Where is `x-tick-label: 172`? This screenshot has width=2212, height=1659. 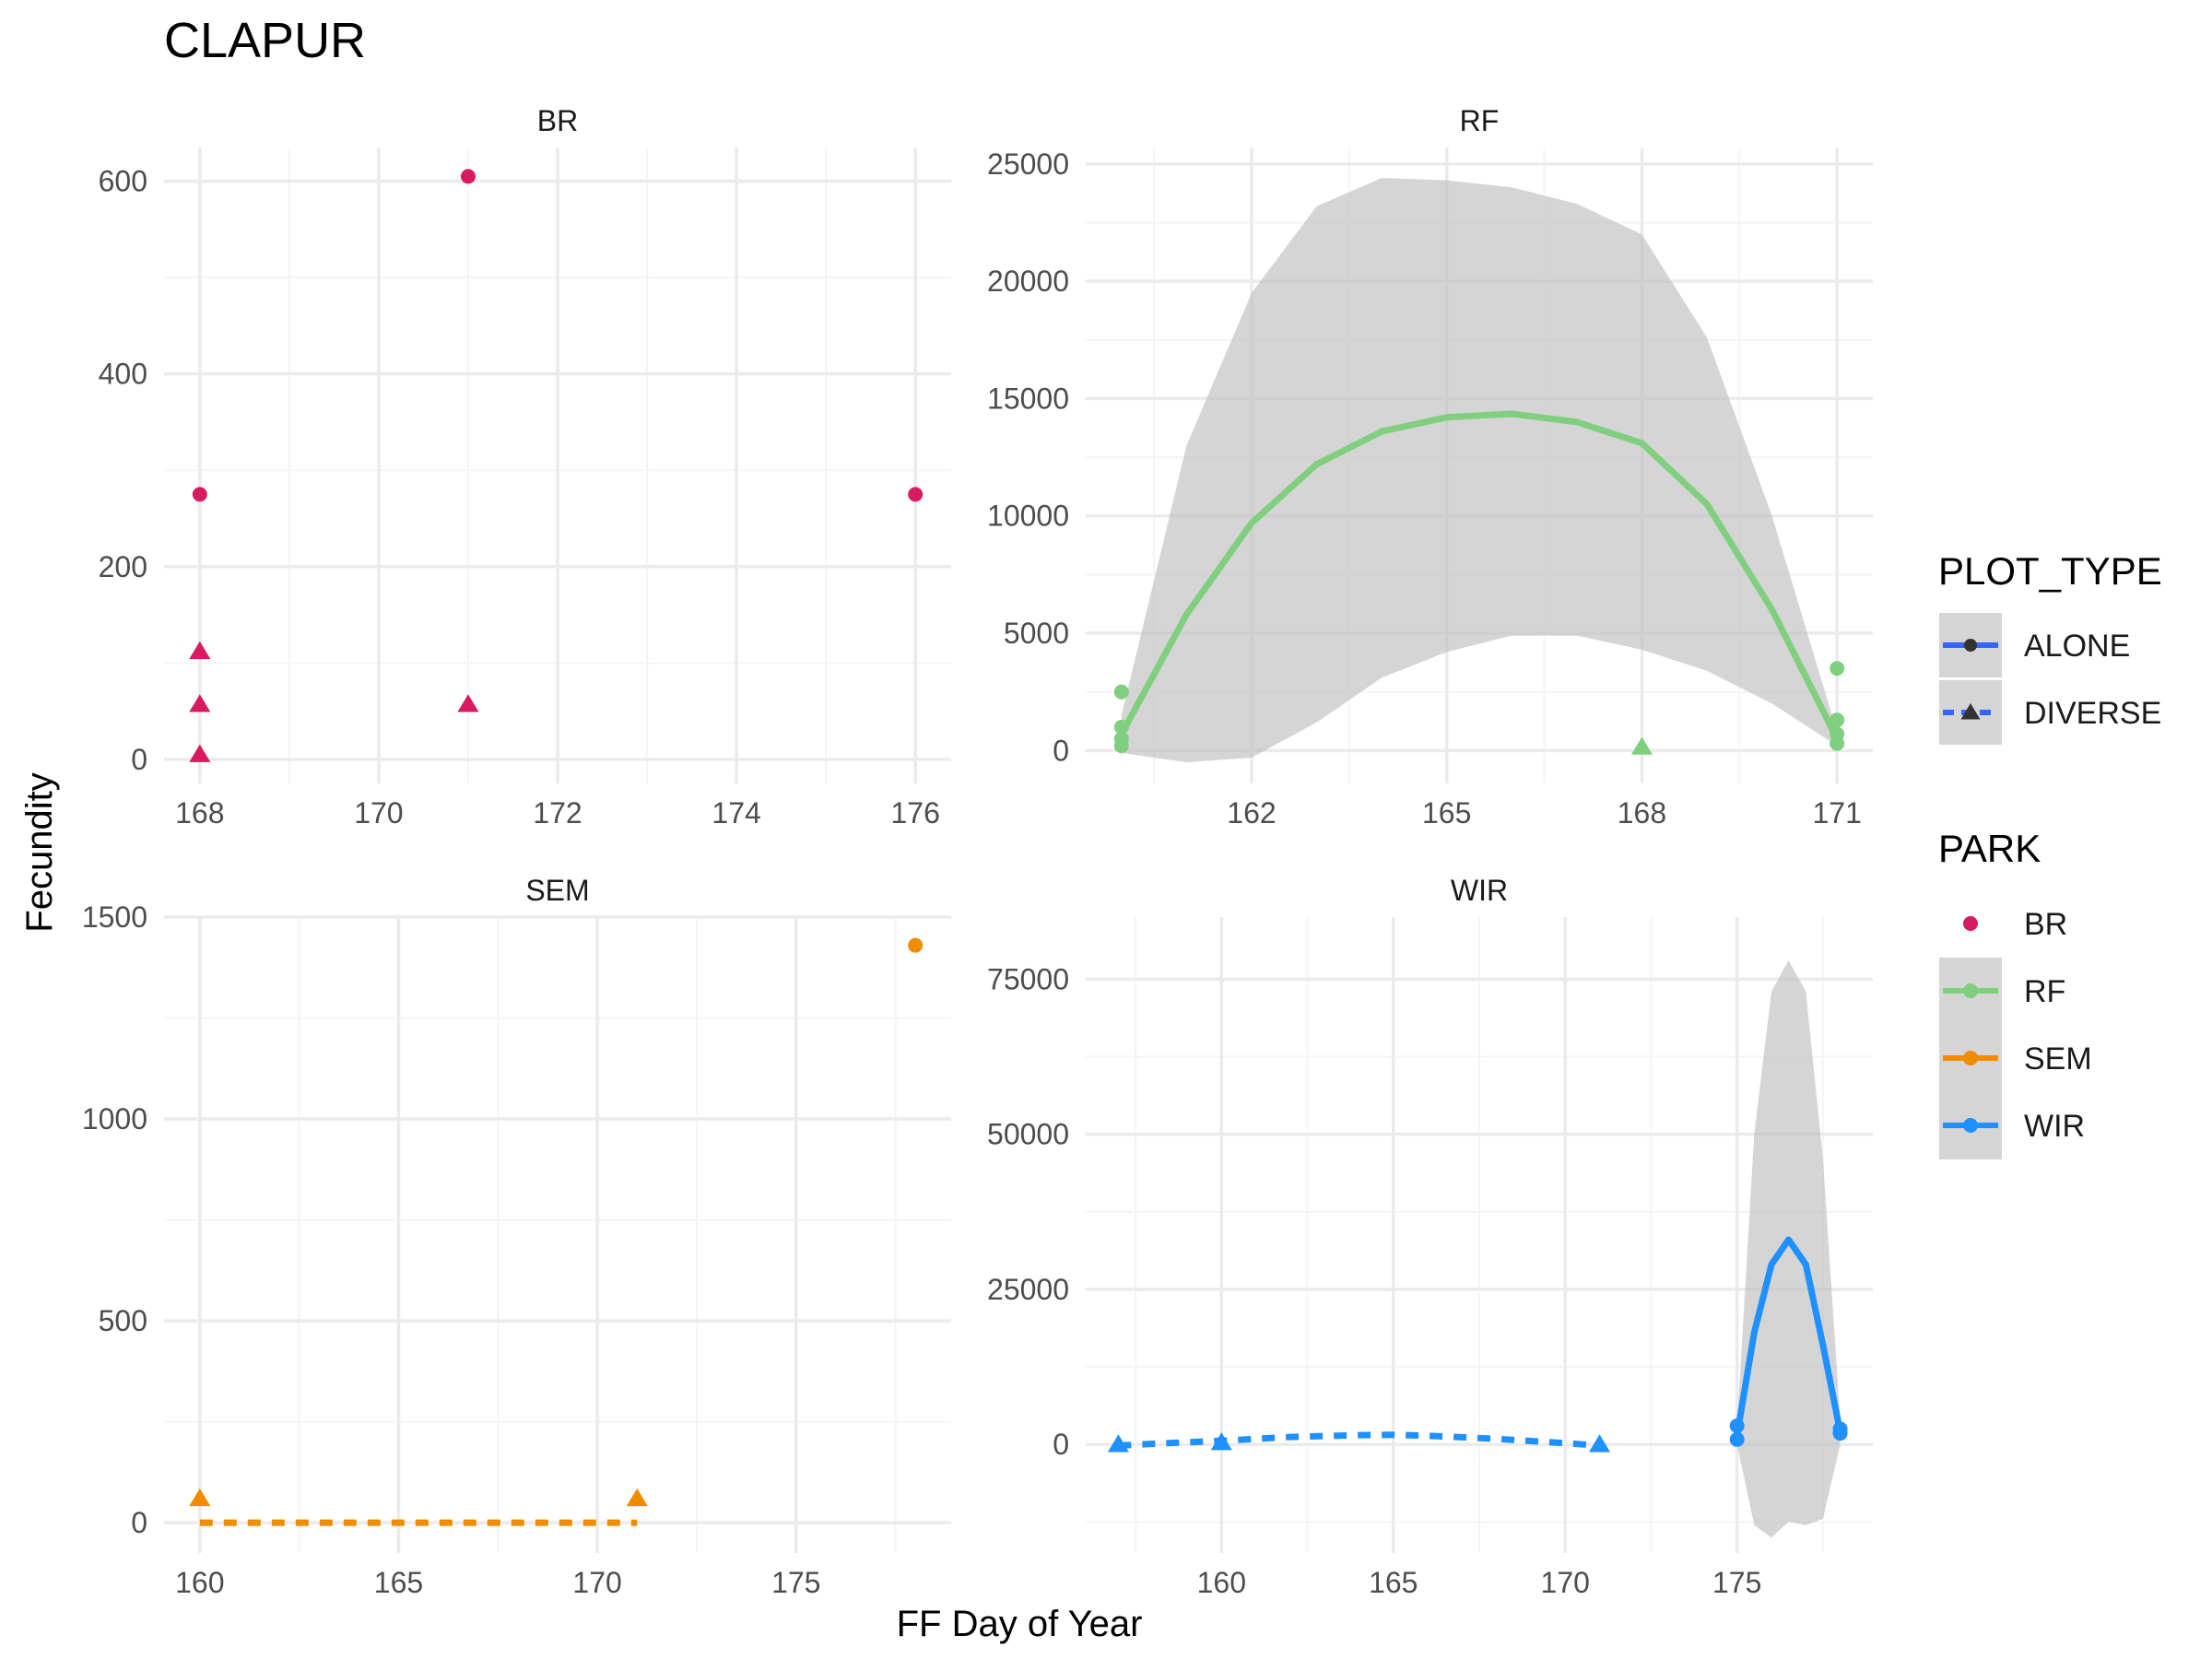 x-tick-label: 172 is located at coordinates (557, 813).